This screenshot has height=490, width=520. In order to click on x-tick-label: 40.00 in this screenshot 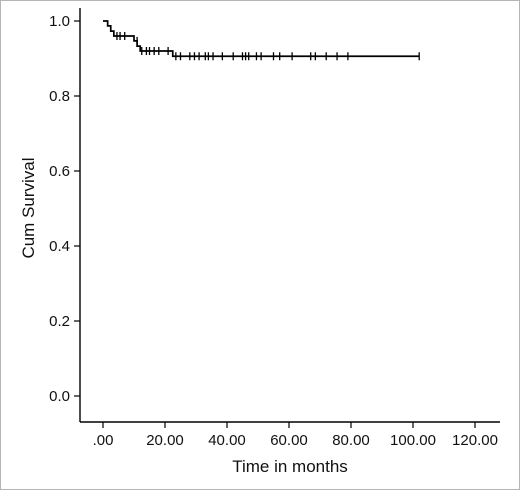, I will do `click(227, 440)`.